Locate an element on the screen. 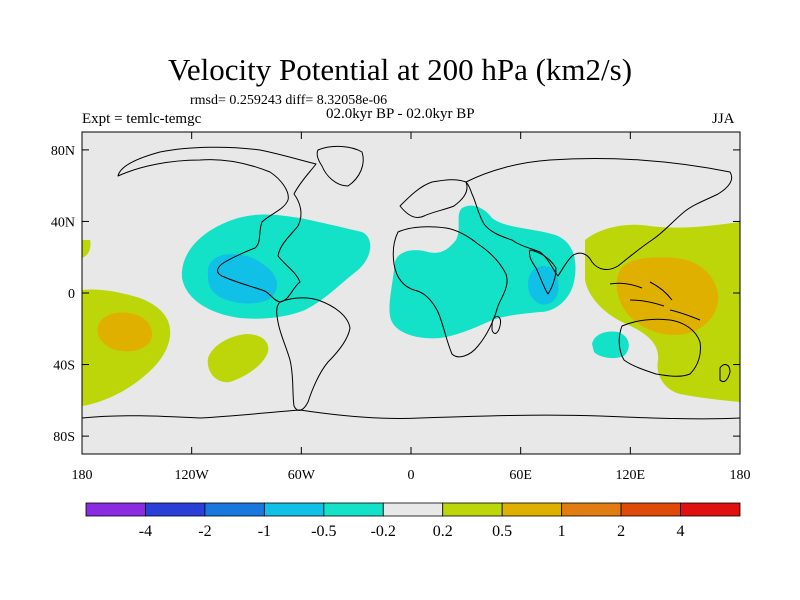  lat-tick-label: 80S is located at coordinates (64, 437).